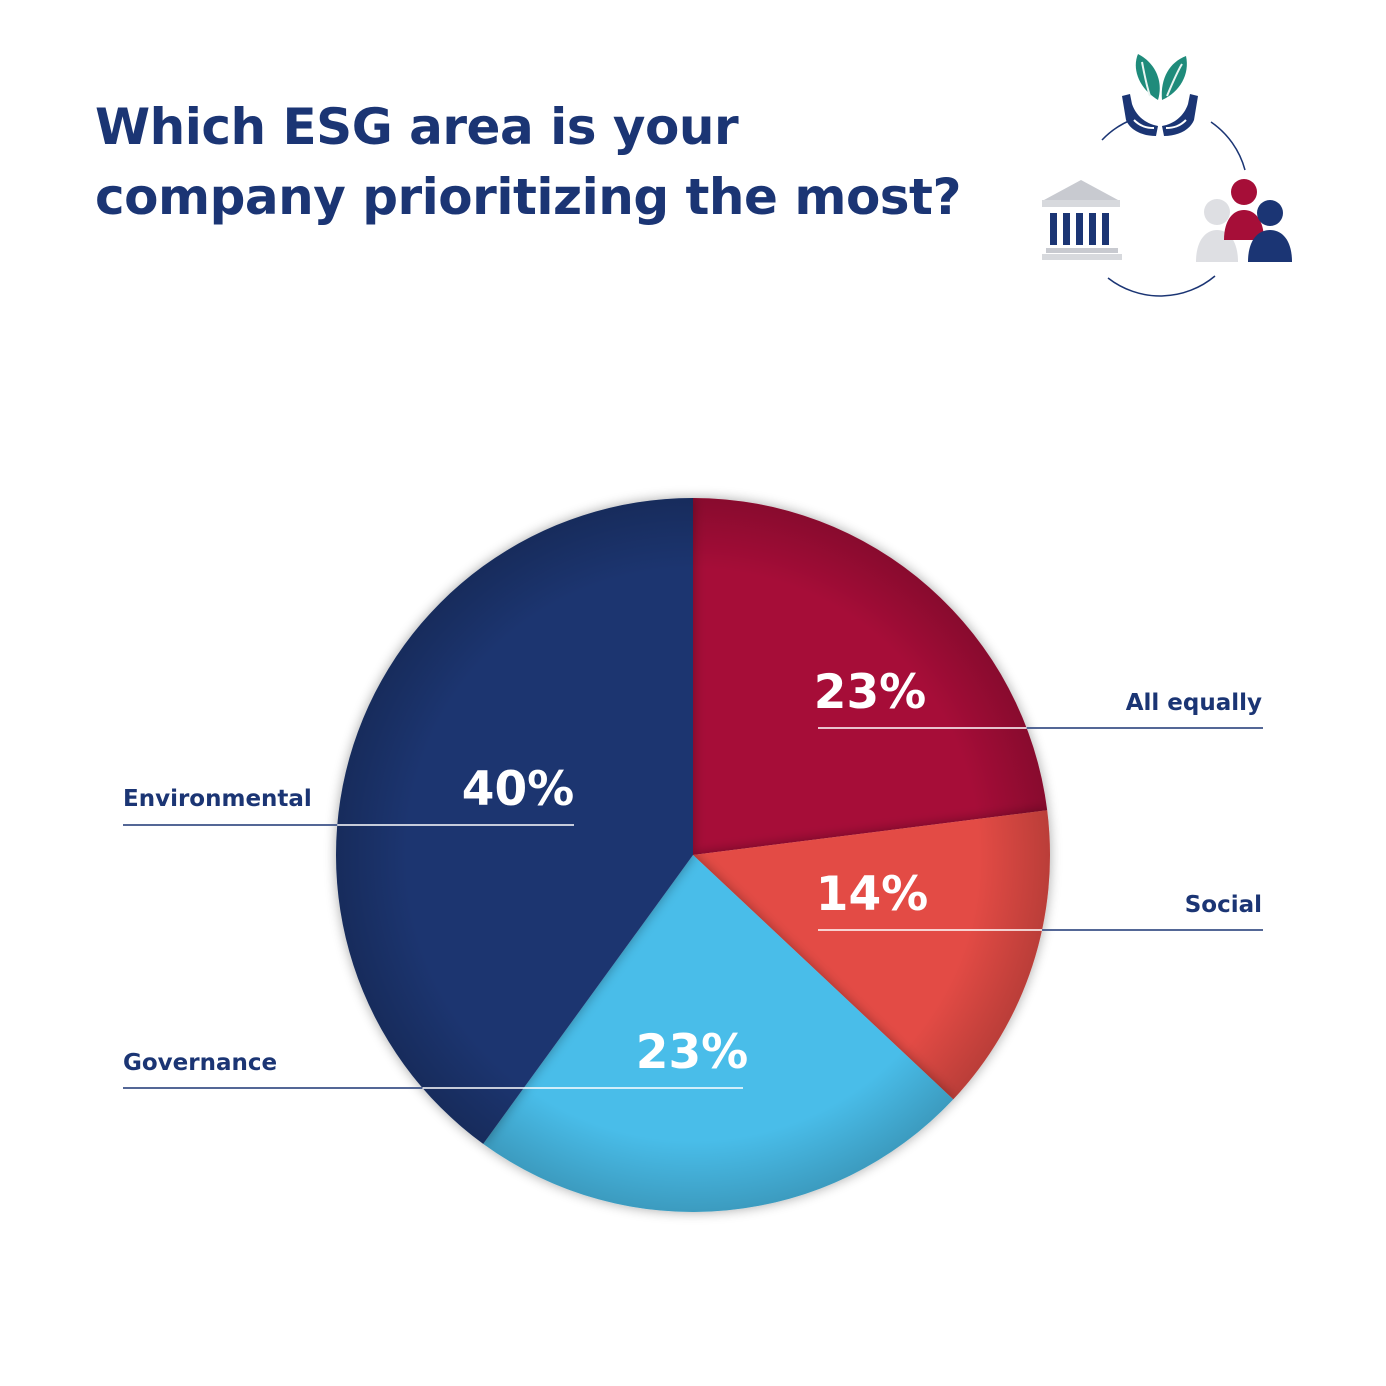 The height and width of the screenshot is (1386, 1386). What do you see at coordinates (200, 1063) in the screenshot?
I see `category-label-governance: Governance` at bounding box center [200, 1063].